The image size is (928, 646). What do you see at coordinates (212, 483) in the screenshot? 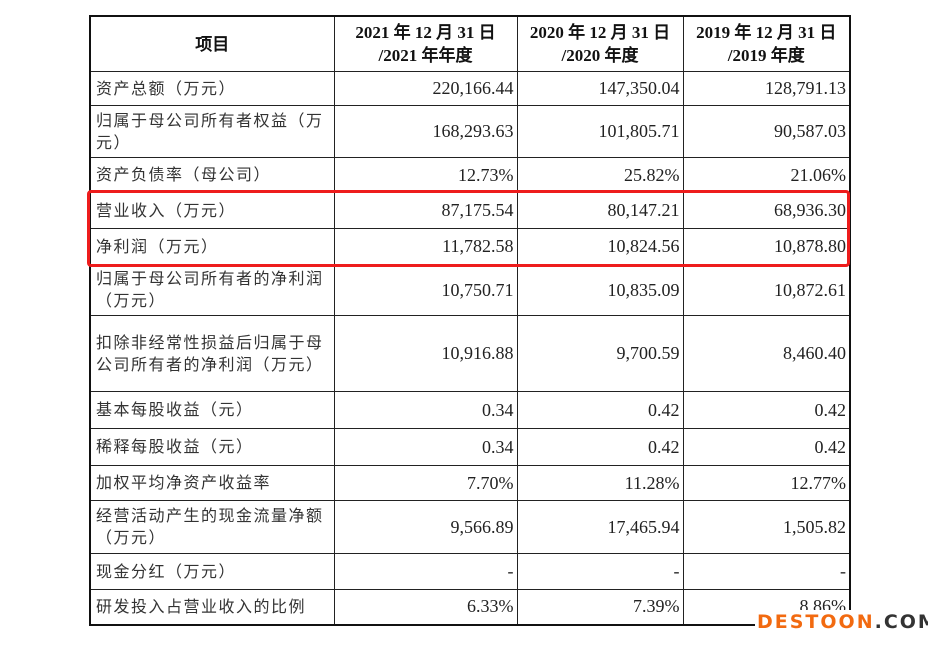
I see `row-label: 加权平均净资产收益率` at bounding box center [212, 483].